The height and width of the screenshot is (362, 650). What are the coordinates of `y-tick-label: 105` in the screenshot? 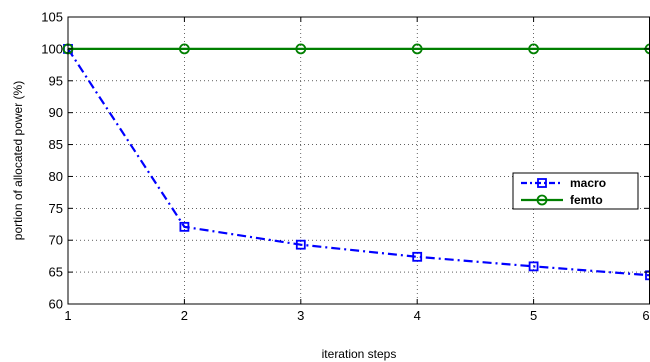 It's located at (52, 17).